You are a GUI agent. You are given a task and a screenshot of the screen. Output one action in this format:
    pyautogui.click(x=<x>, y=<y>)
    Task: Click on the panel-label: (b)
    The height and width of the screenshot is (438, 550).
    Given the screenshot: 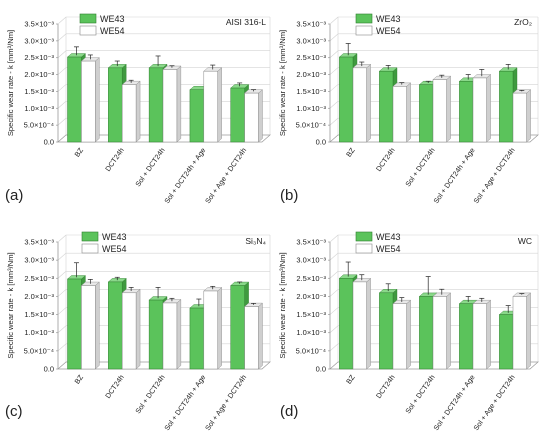 What is the action you would take?
    pyautogui.click(x=289, y=195)
    